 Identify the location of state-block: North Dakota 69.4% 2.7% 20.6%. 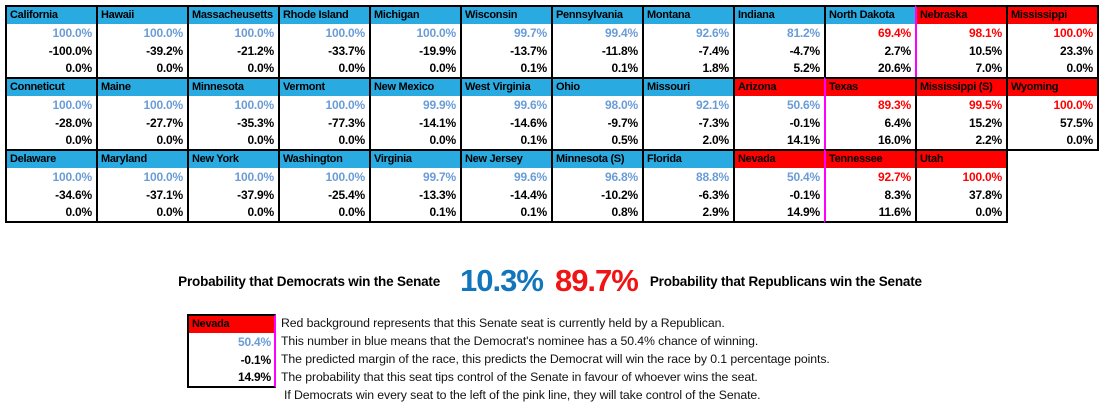
(870, 42).